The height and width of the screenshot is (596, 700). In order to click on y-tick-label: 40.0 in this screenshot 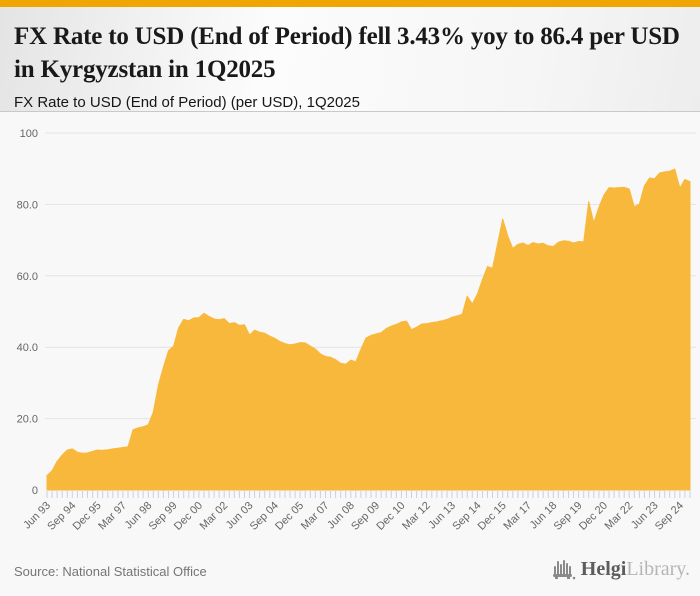, I will do `click(27, 348)`.